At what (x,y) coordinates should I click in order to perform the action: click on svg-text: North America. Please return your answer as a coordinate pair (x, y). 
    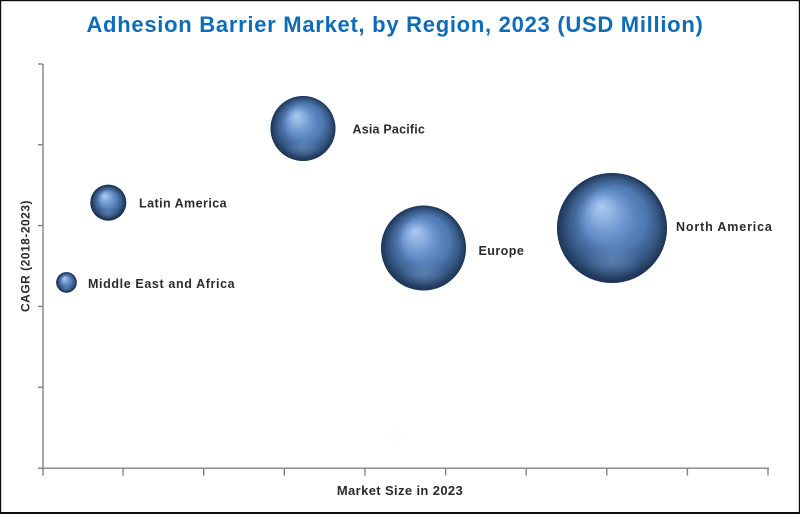
    Looking at the image, I should click on (724, 227).